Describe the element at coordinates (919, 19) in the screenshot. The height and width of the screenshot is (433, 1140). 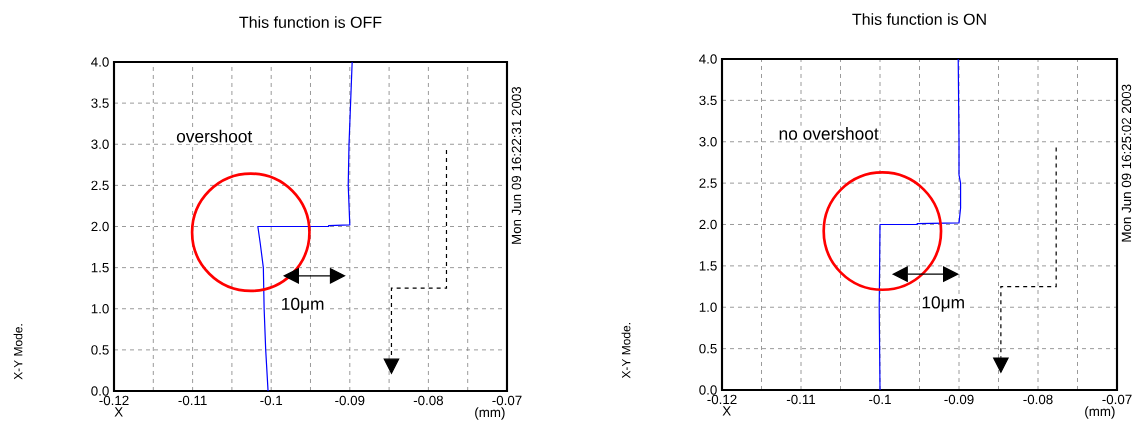
I see `chart-title: This function is ON` at that location.